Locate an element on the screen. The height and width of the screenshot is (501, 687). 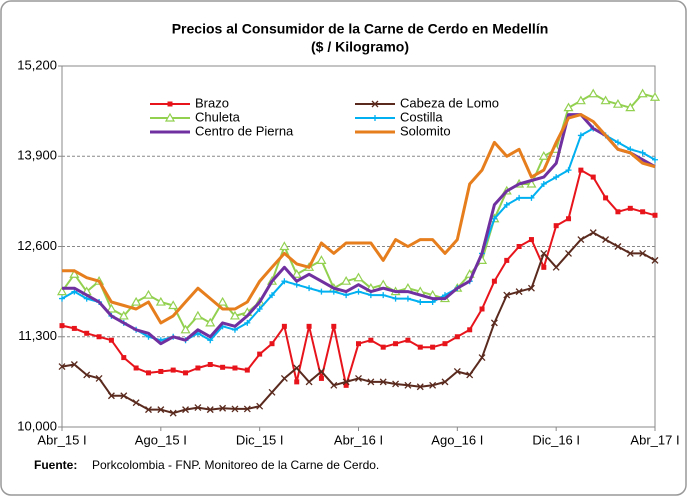
y-tick-label: 11,300 is located at coordinates (37, 335).